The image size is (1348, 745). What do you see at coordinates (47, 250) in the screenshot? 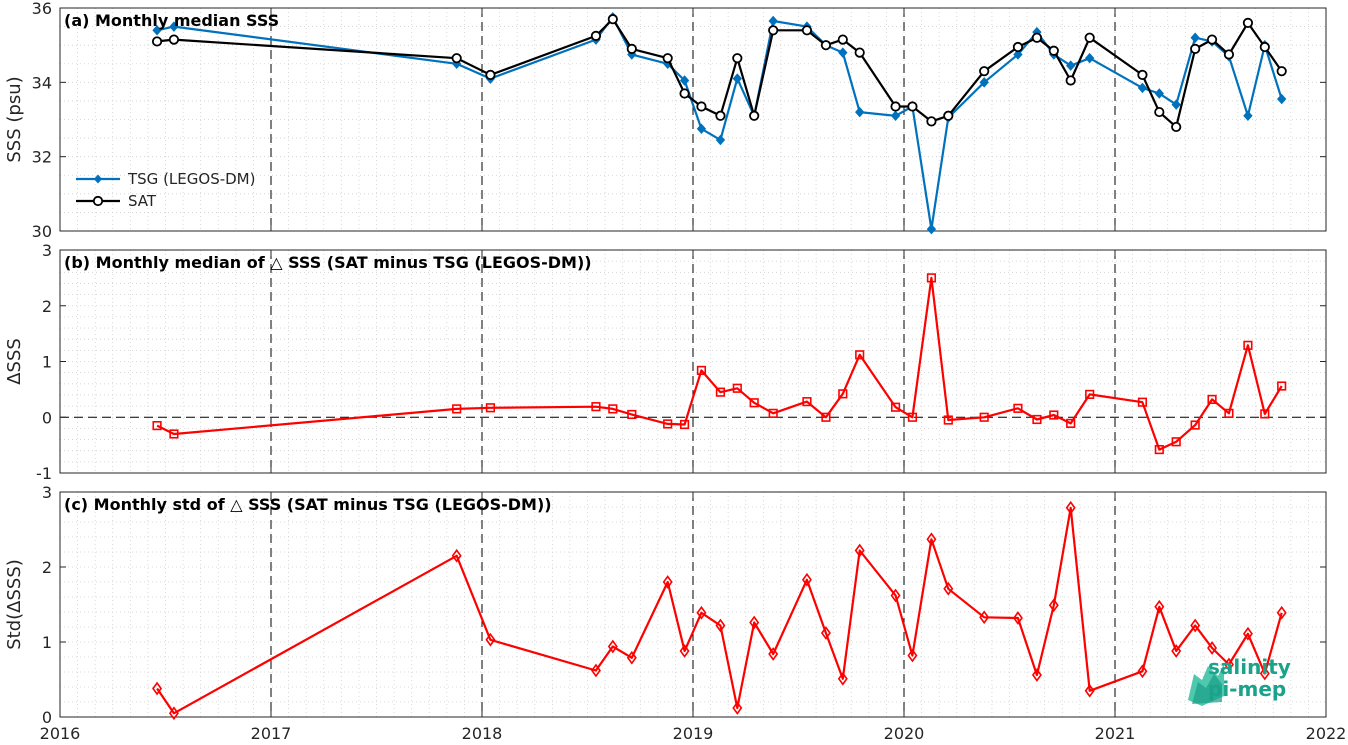
I see `y-tick-label: 3` at bounding box center [47, 250].